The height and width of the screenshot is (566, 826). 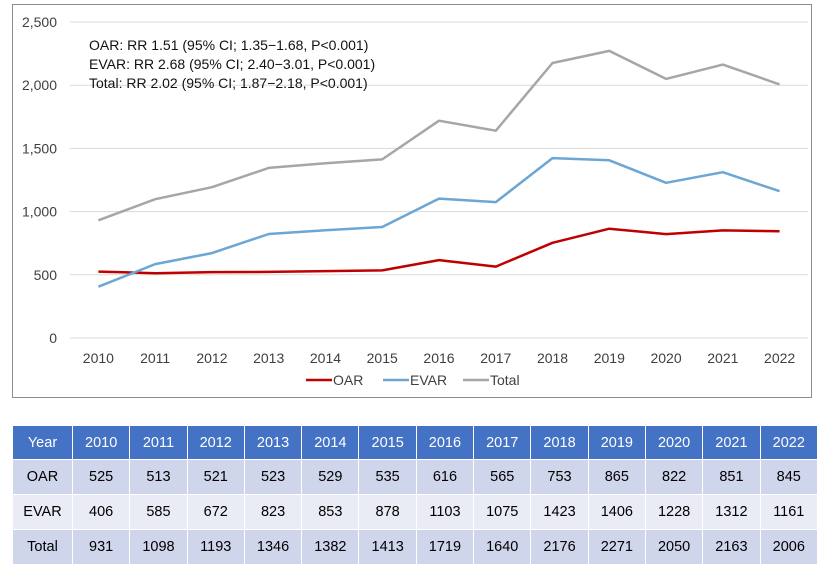 I want to click on table-cell: 2271, so click(x=616, y=547).